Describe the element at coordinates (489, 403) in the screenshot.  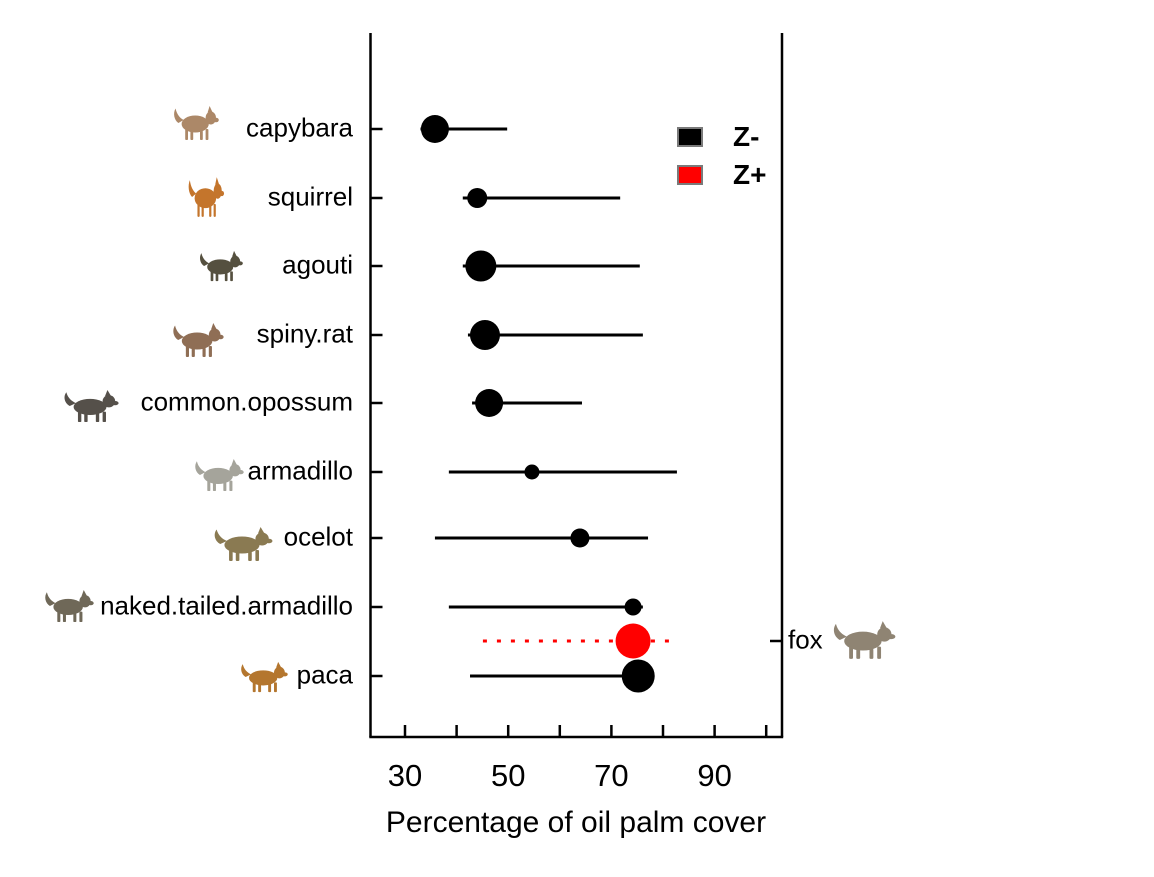
I see `estimate-dot-common-opossum` at that location.